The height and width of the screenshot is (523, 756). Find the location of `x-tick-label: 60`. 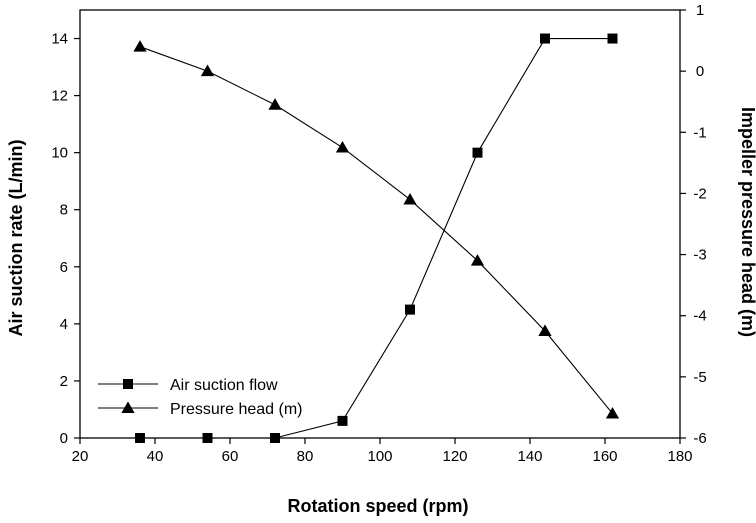

x-tick-label: 60 is located at coordinates (230, 456).